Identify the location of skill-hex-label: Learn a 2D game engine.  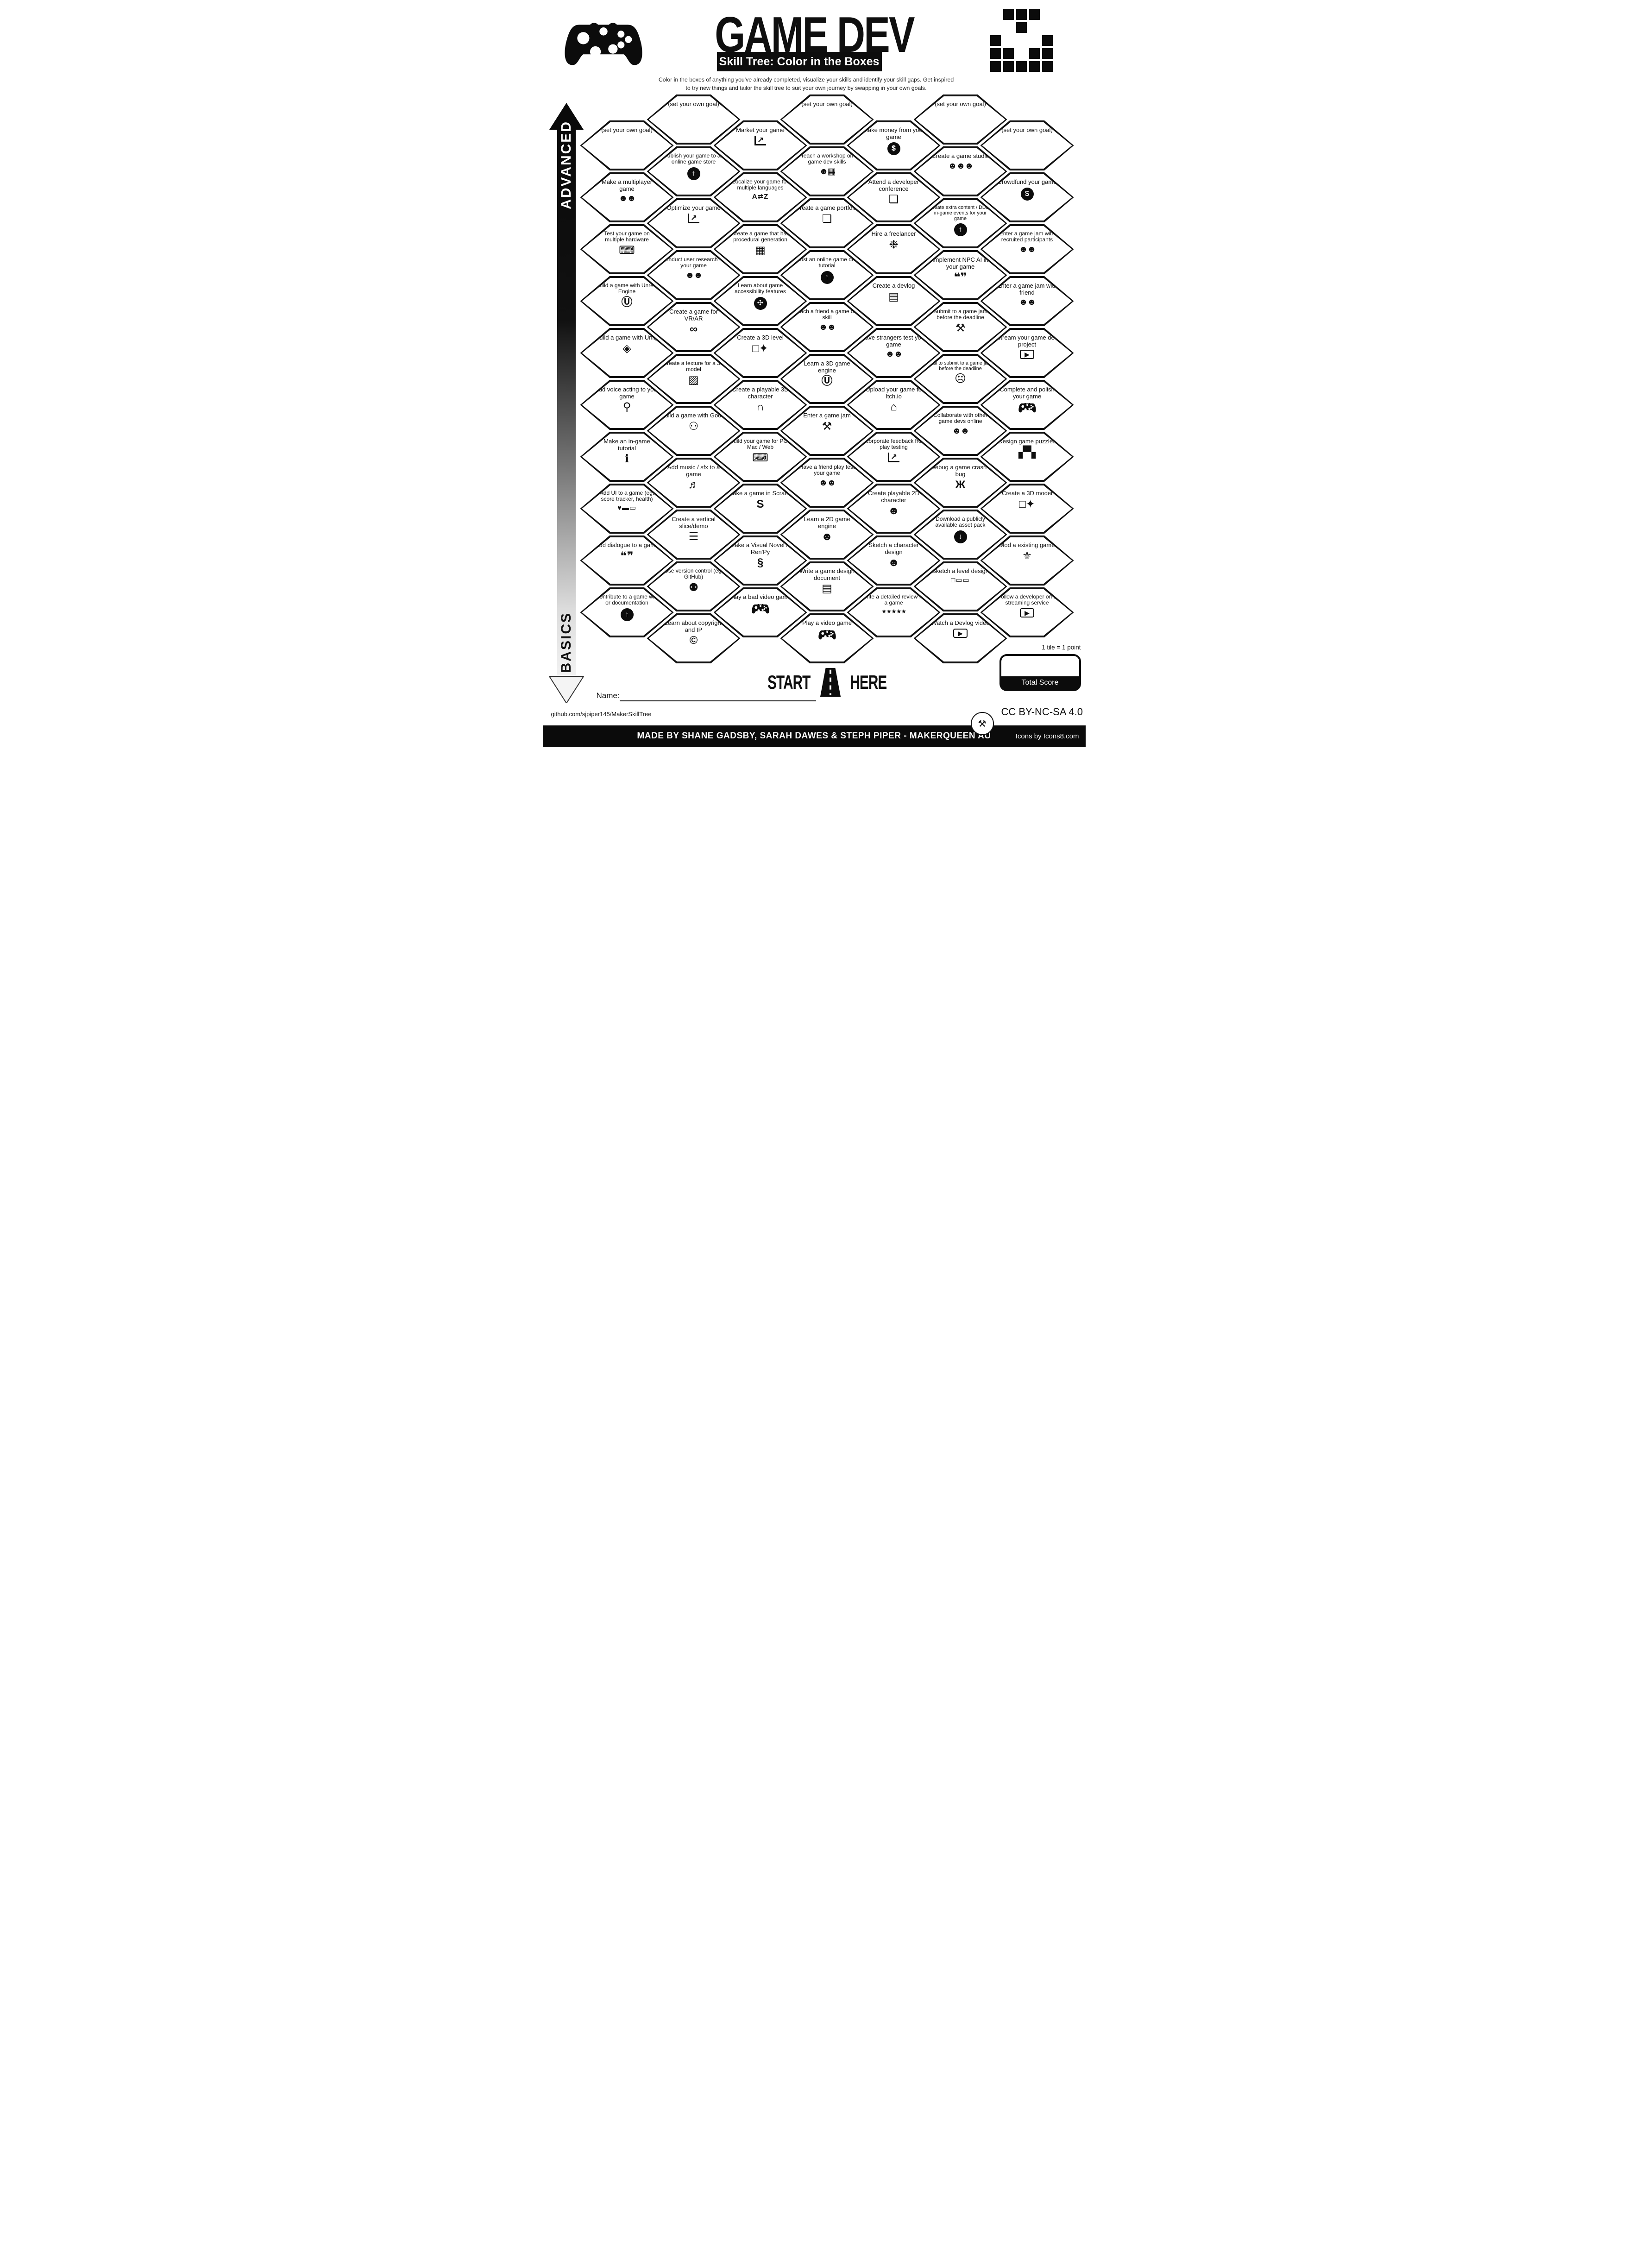
(827, 522).